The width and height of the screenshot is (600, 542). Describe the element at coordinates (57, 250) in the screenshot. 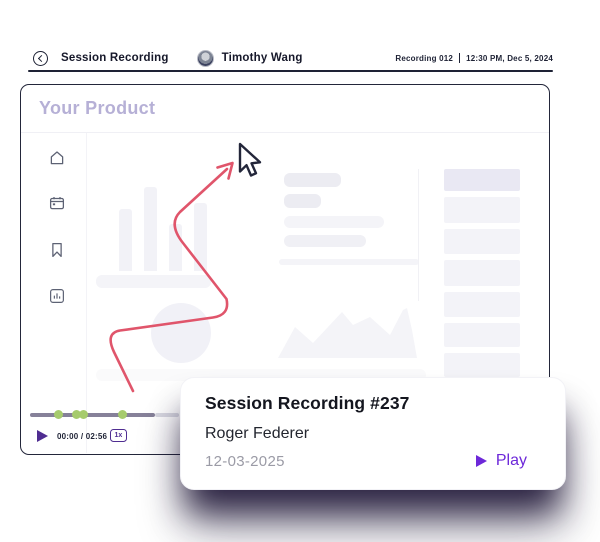

I see `bookmark-icon` at that location.